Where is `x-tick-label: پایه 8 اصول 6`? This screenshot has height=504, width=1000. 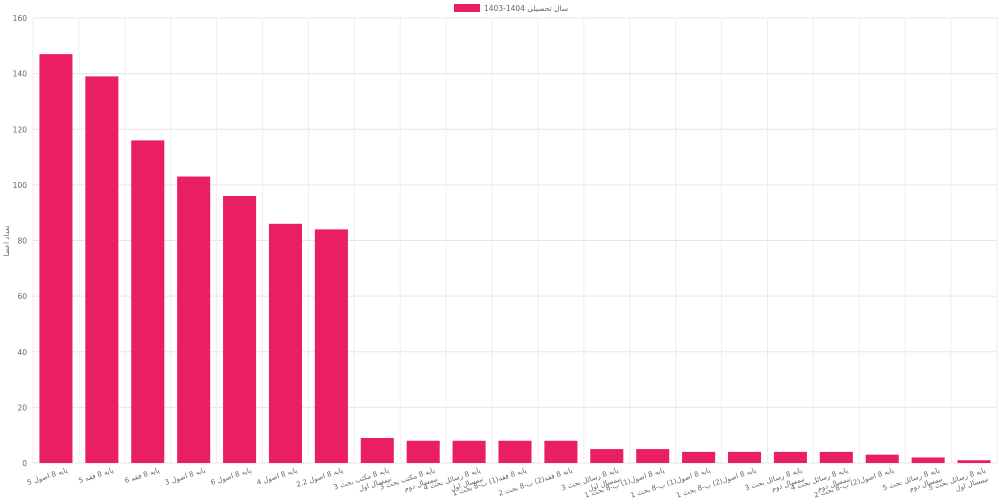
x-tick-label: پایه 8 اصول 6 is located at coordinates (231, 476).